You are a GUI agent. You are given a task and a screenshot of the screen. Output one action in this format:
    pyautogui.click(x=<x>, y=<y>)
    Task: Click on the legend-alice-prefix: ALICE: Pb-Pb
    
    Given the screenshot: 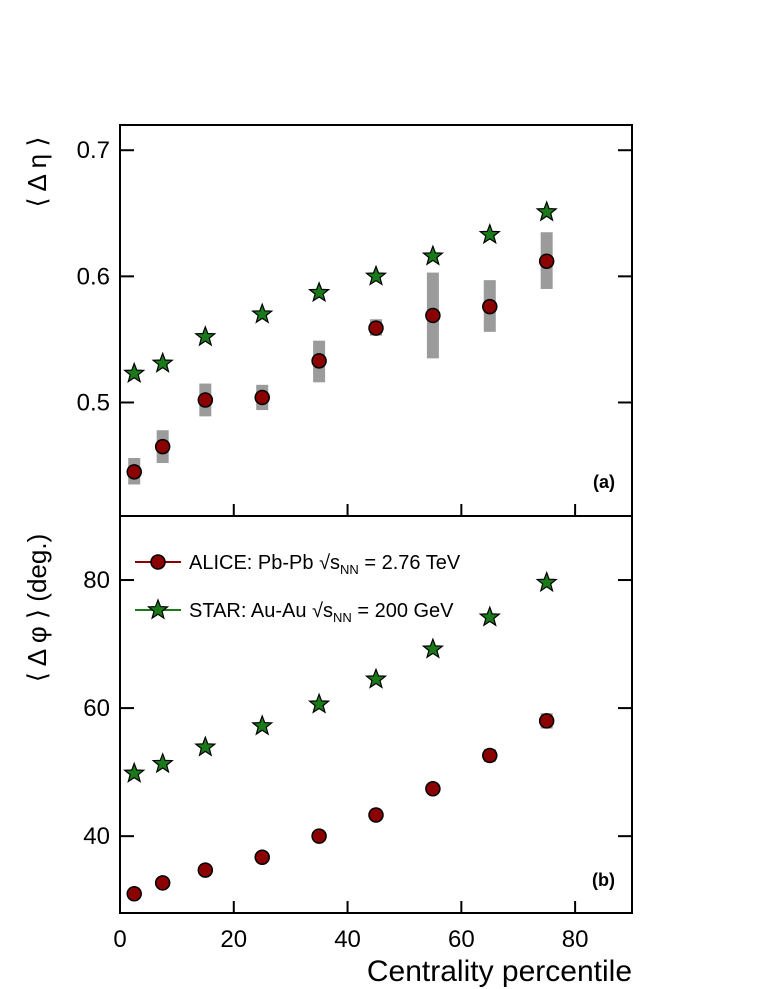 What is the action you would take?
    pyautogui.click(x=254, y=563)
    